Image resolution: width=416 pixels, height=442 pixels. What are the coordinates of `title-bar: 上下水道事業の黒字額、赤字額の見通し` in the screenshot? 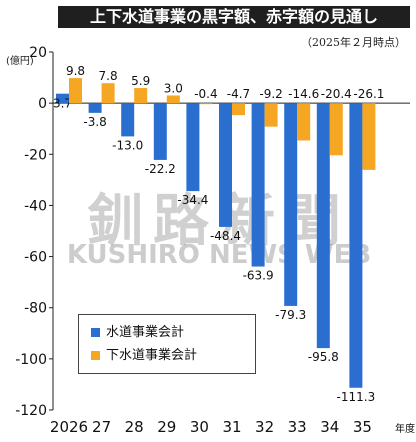 It's located at (234, 17).